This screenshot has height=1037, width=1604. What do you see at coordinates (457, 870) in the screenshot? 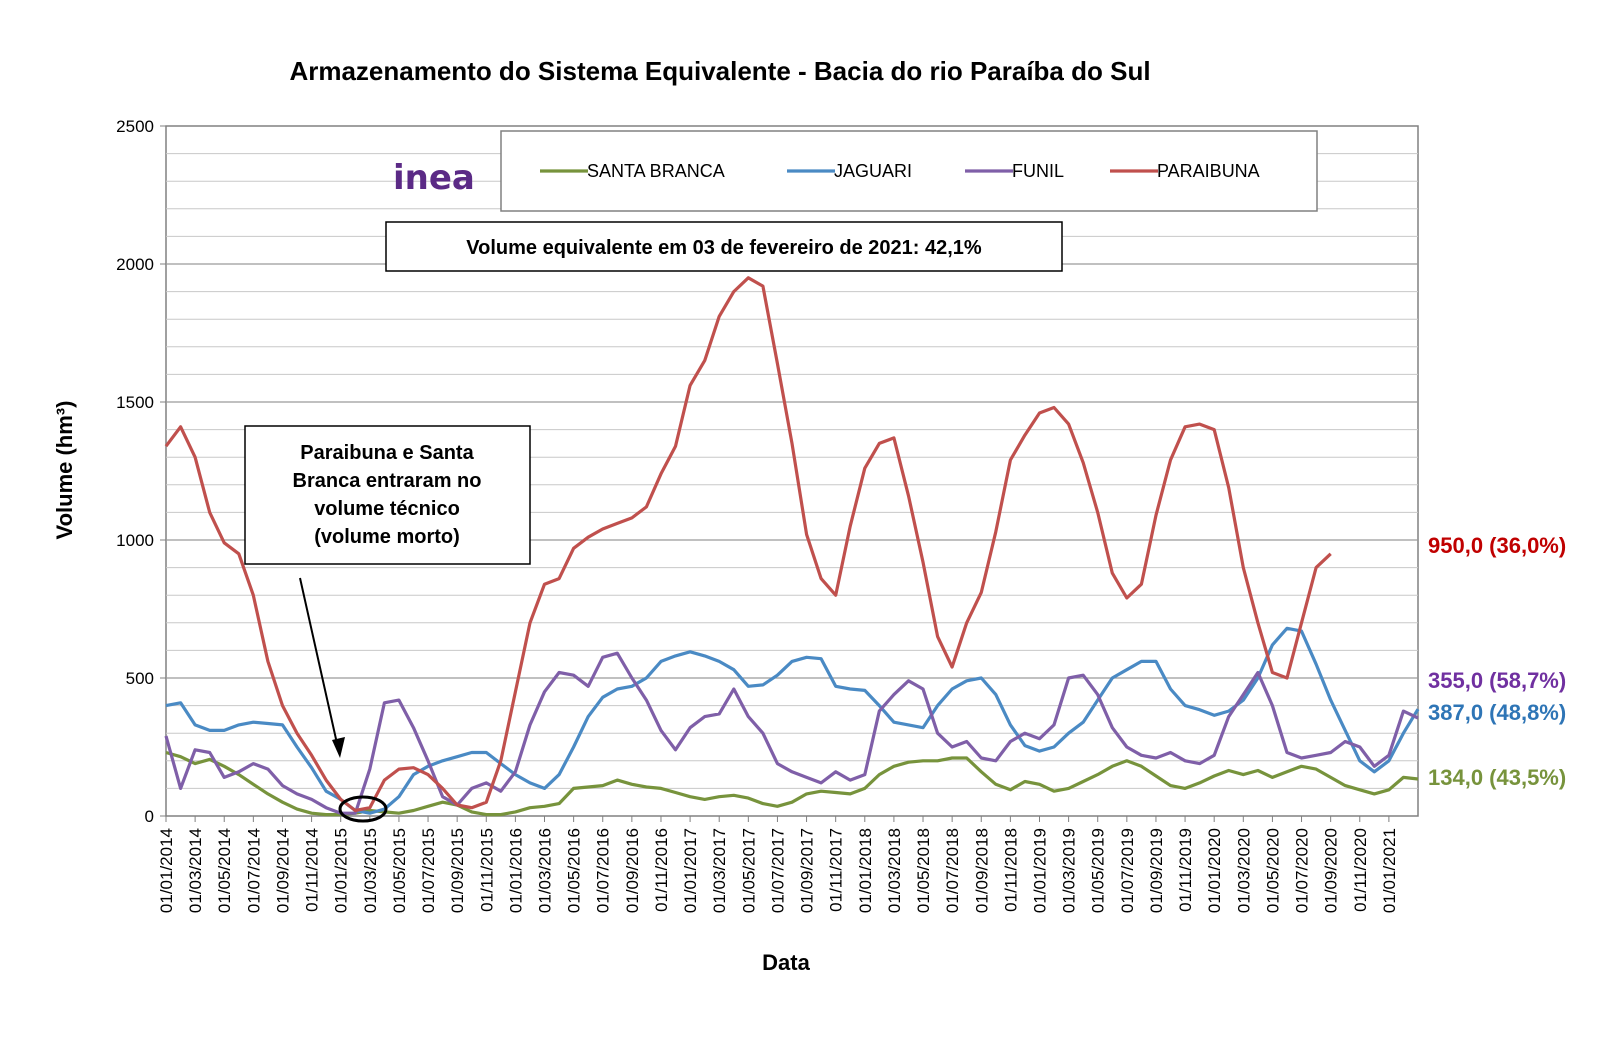
I see `x-tick-label: 01/09/2015` at bounding box center [457, 870].